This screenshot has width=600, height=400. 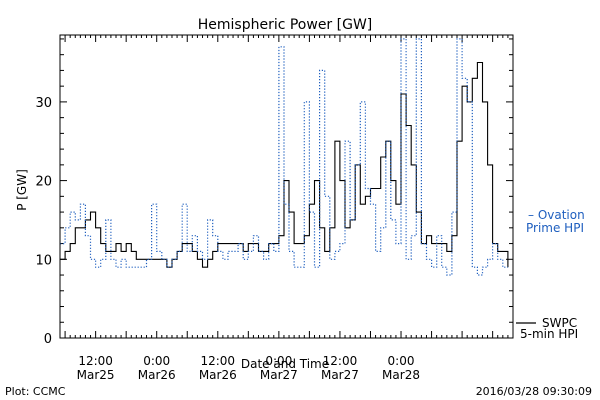 What do you see at coordinates (35, 391) in the screenshot?
I see `footer-left: Plot: CCMC` at bounding box center [35, 391].